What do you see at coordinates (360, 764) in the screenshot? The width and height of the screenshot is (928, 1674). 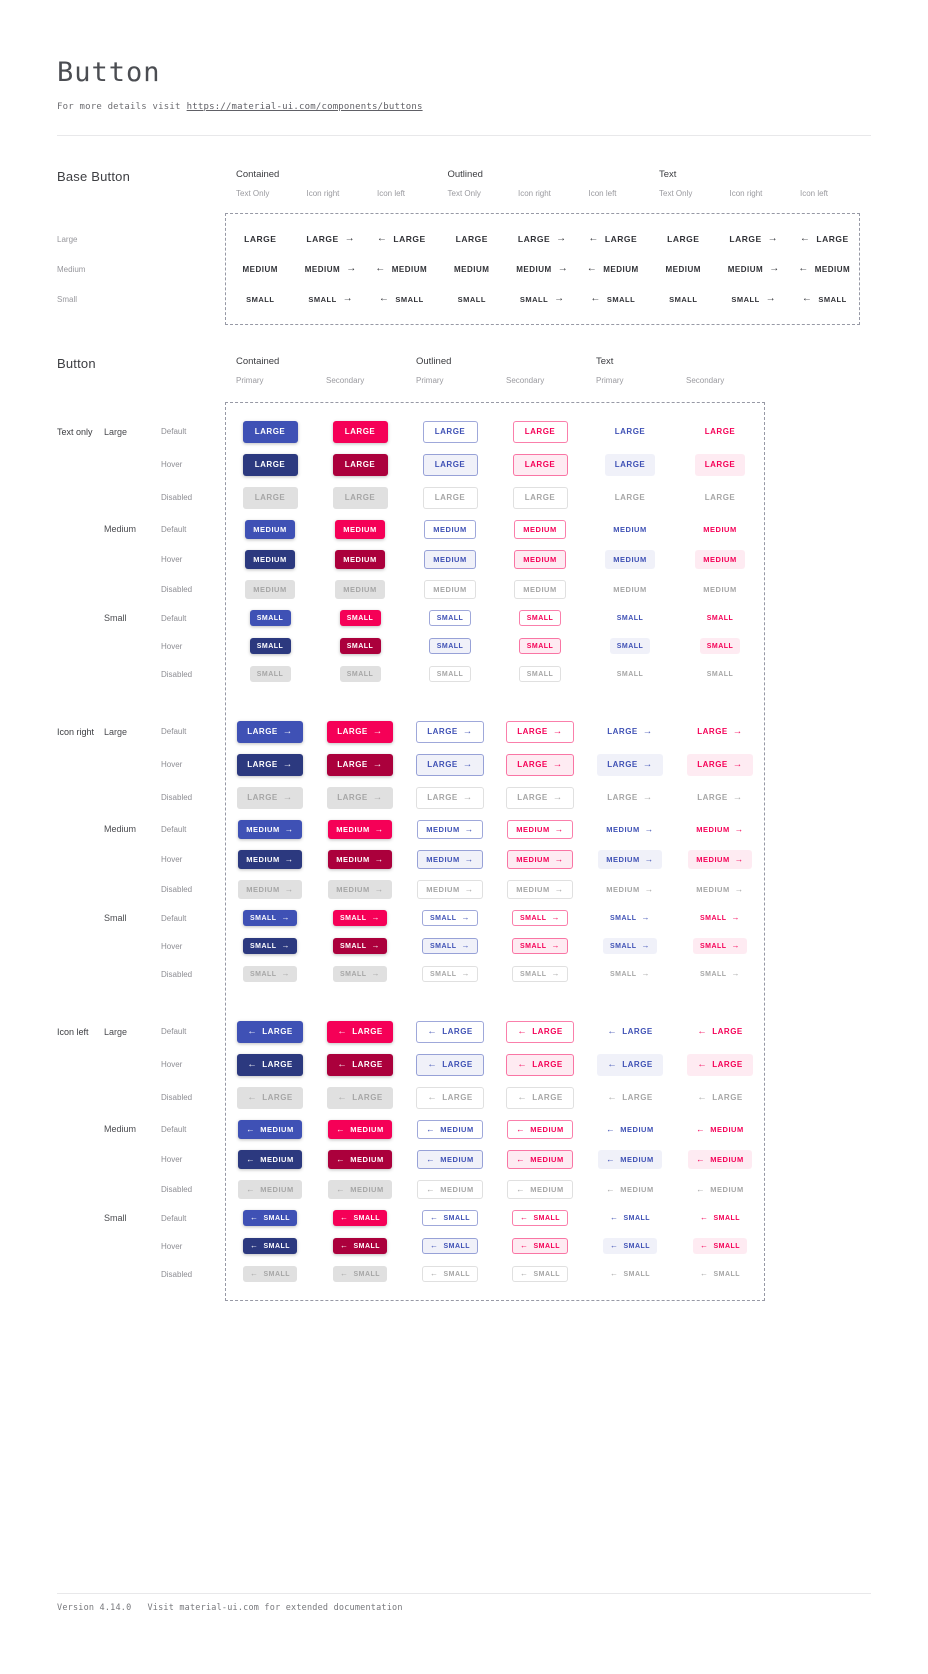 I see `button-contained-secondary-hover: LARGE →` at bounding box center [360, 764].